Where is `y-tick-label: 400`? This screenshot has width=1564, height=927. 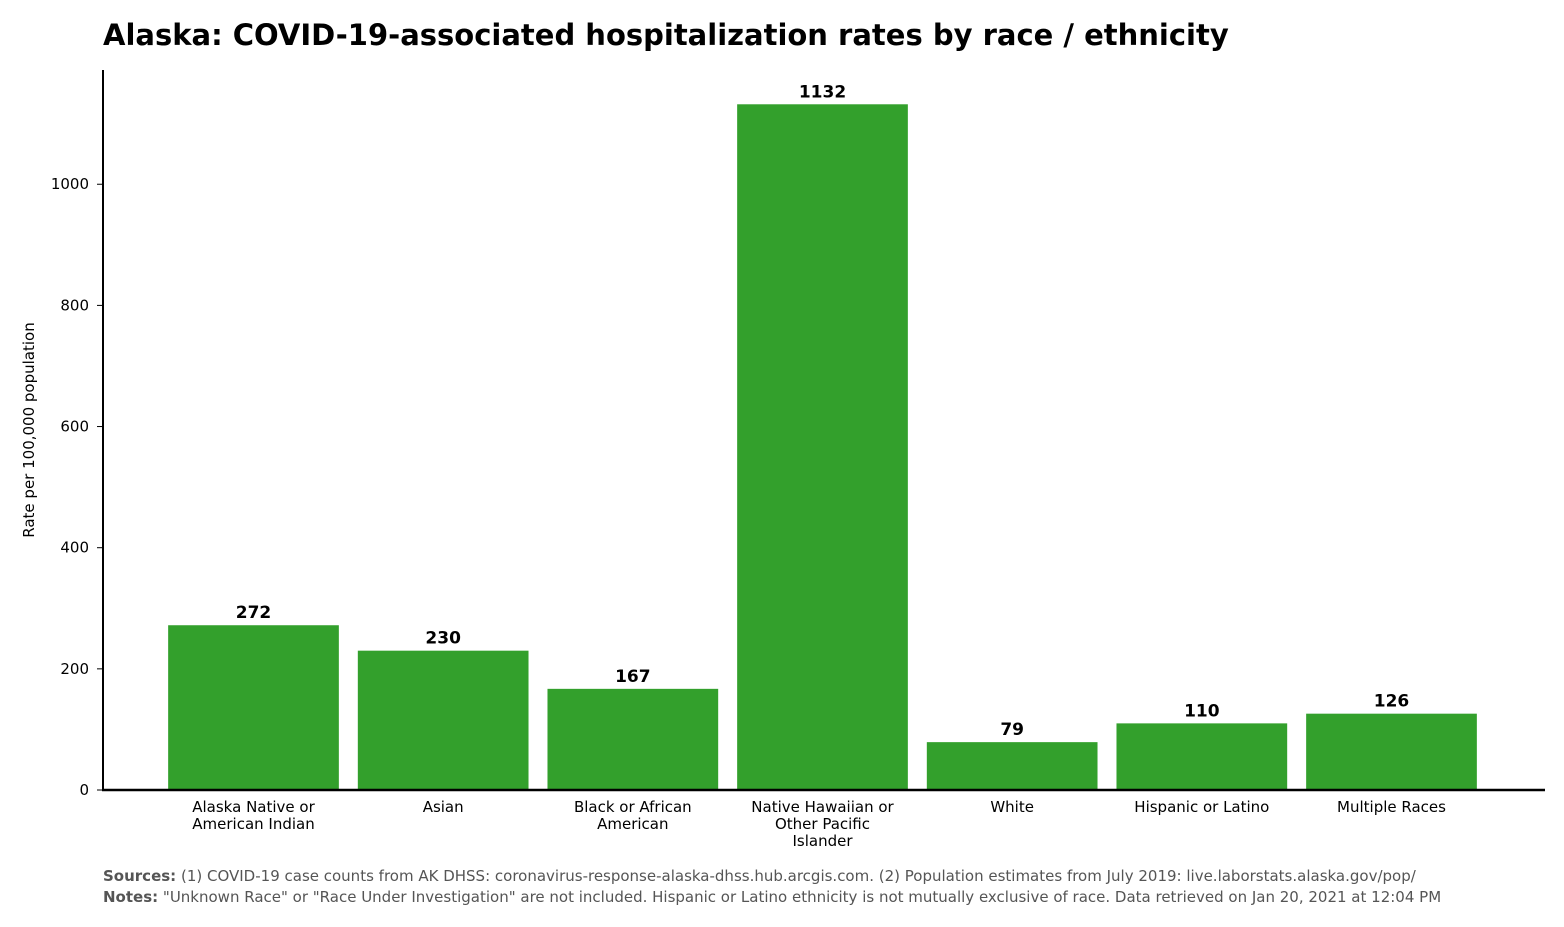 y-tick-label: 400 is located at coordinates (74, 548).